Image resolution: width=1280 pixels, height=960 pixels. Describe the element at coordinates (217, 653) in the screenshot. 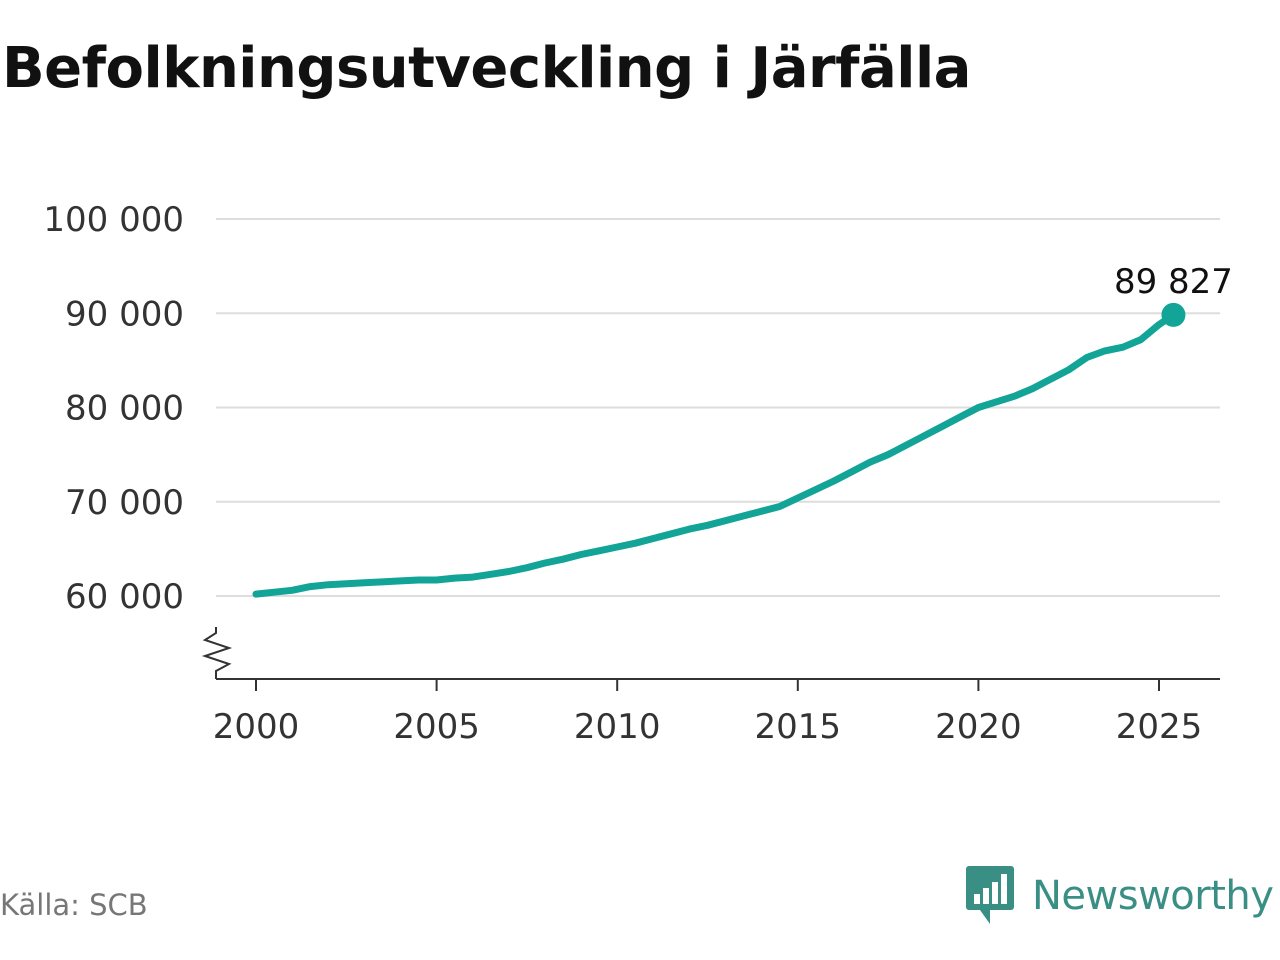

I see `y-axis-break-icon` at that location.